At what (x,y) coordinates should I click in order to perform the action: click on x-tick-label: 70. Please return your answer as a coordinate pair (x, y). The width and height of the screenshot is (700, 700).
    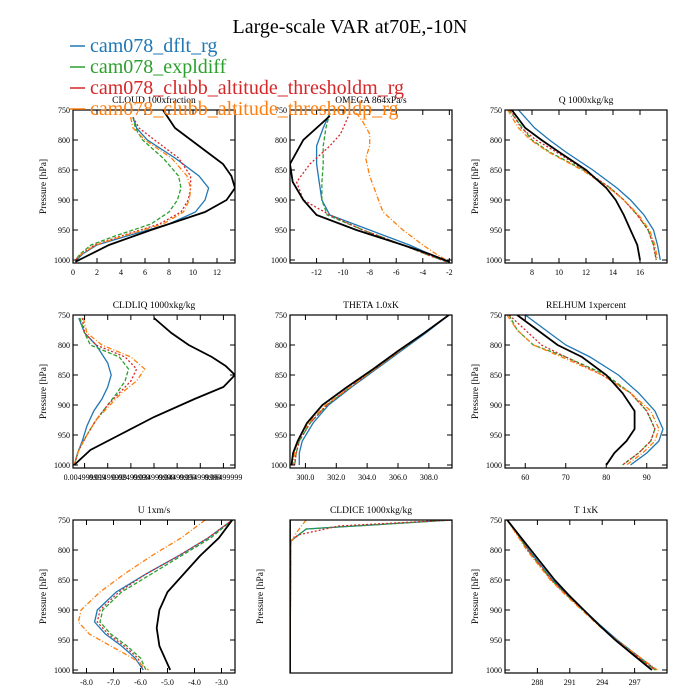
    Looking at the image, I should click on (566, 477).